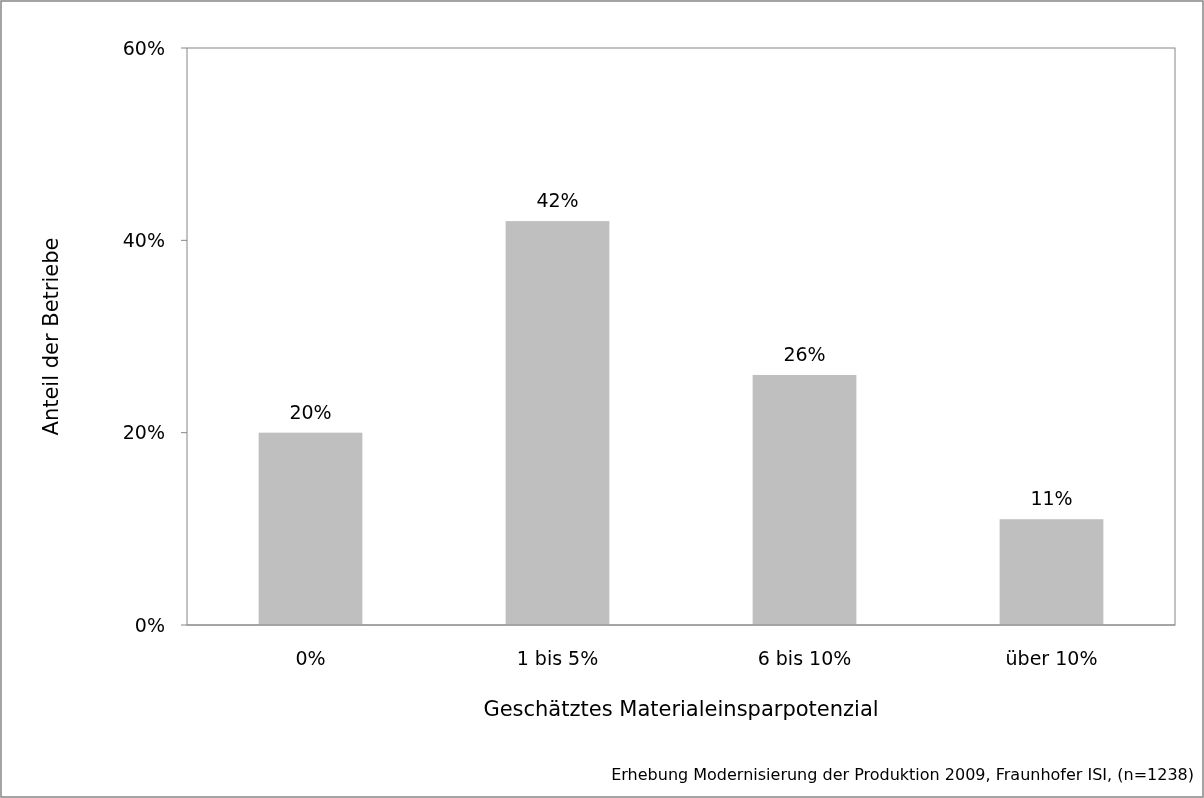 The image size is (1204, 798). Describe the element at coordinates (804, 353) in the screenshot. I see `data-label: 26%` at that location.